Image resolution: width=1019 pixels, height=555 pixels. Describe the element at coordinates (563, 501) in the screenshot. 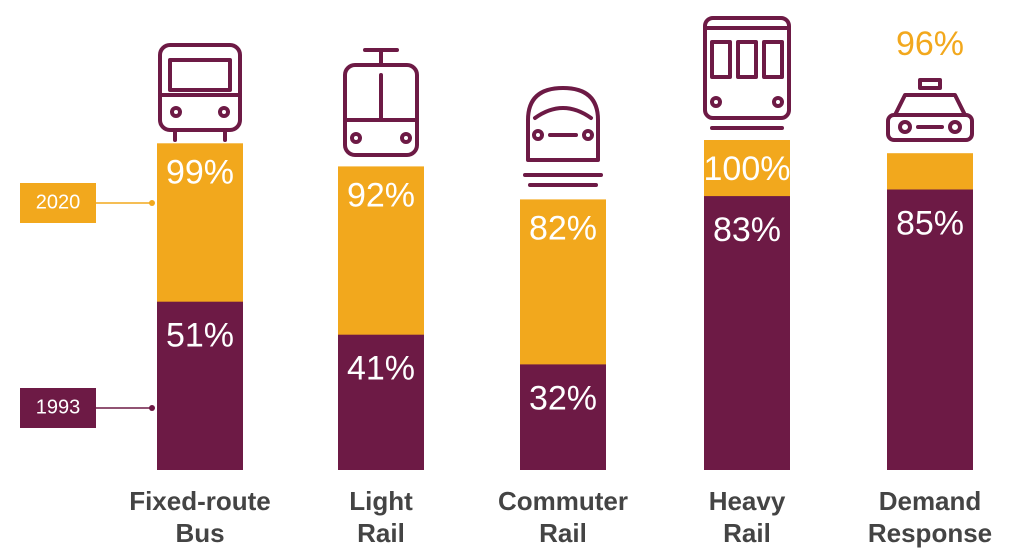

I see `x-tick-label: Commuter` at that location.